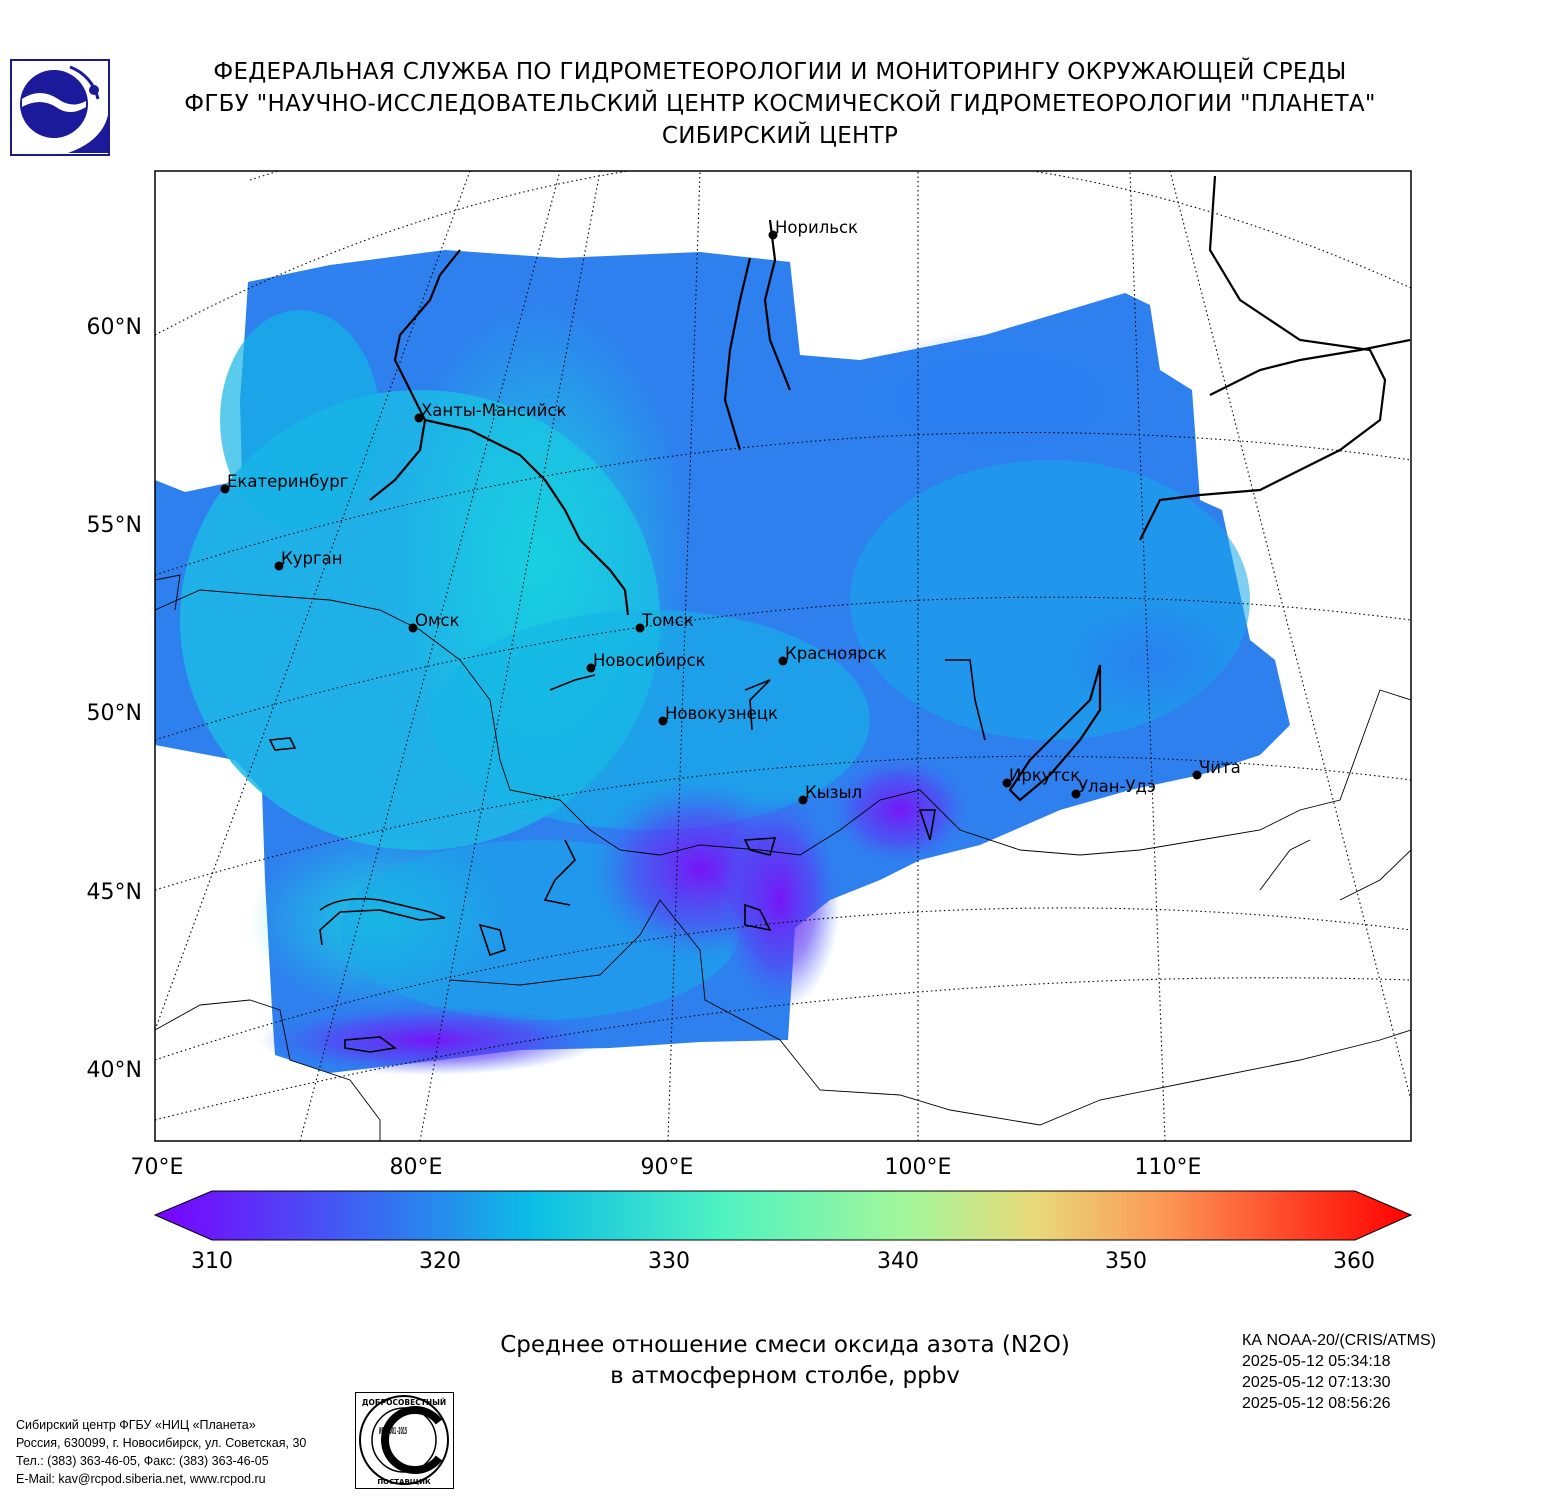  What do you see at coordinates (721, 713) in the screenshot?
I see `city-label: Новокузнецк` at bounding box center [721, 713].